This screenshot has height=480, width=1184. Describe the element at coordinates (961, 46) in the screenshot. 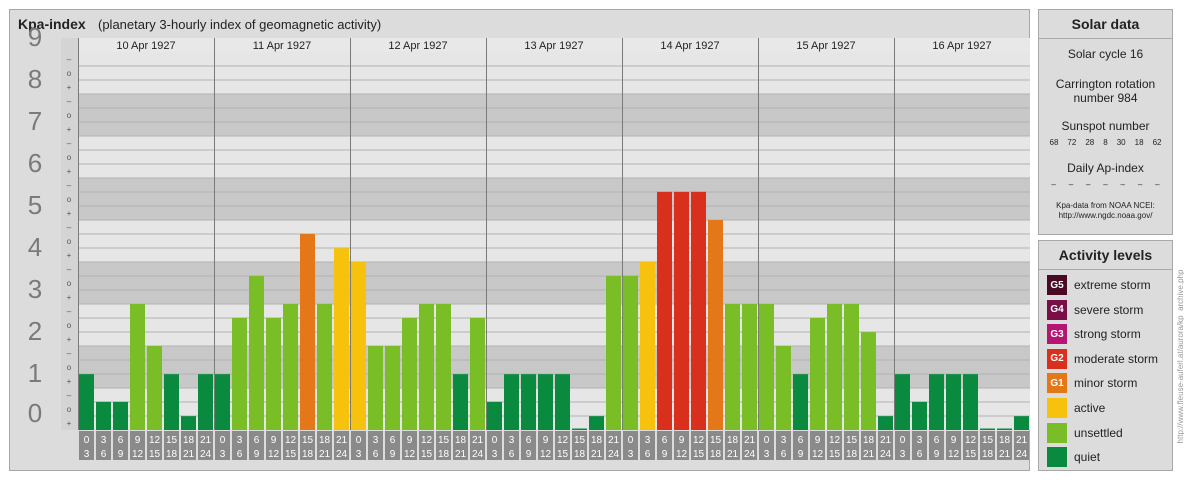

I see `day-label: 16 Apr 1927` at that location.